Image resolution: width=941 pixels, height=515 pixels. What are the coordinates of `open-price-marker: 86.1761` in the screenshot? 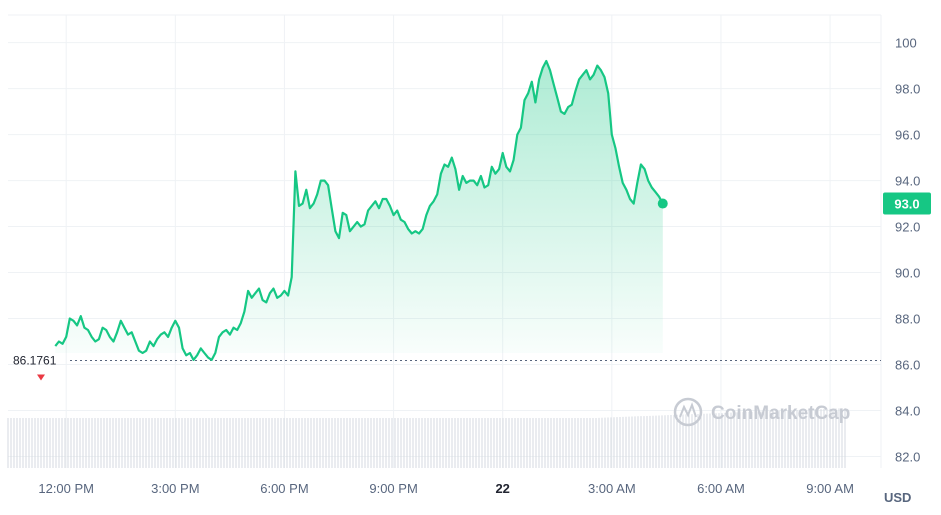 It's located at (35, 367).